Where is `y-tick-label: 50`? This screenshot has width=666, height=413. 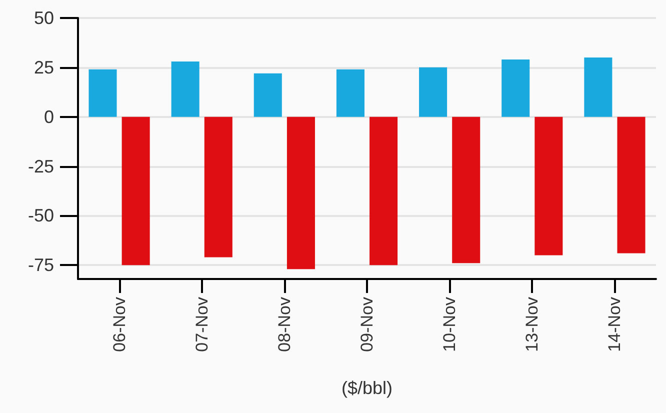 y-tick-label: 50 is located at coordinates (44, 18).